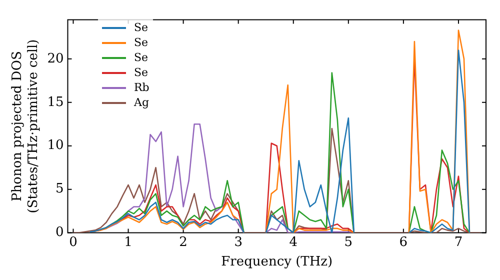  What do you see at coordinates (59, 189) in the screenshot?
I see `y-tick-label: 5` at bounding box center [59, 189].